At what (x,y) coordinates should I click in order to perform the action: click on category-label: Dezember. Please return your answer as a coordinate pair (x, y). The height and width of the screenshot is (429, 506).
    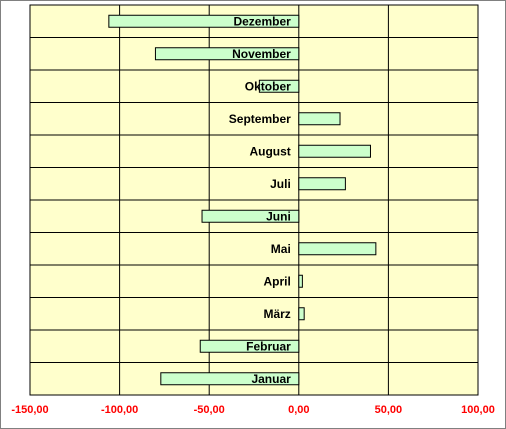
    Looking at the image, I should click on (262, 21).